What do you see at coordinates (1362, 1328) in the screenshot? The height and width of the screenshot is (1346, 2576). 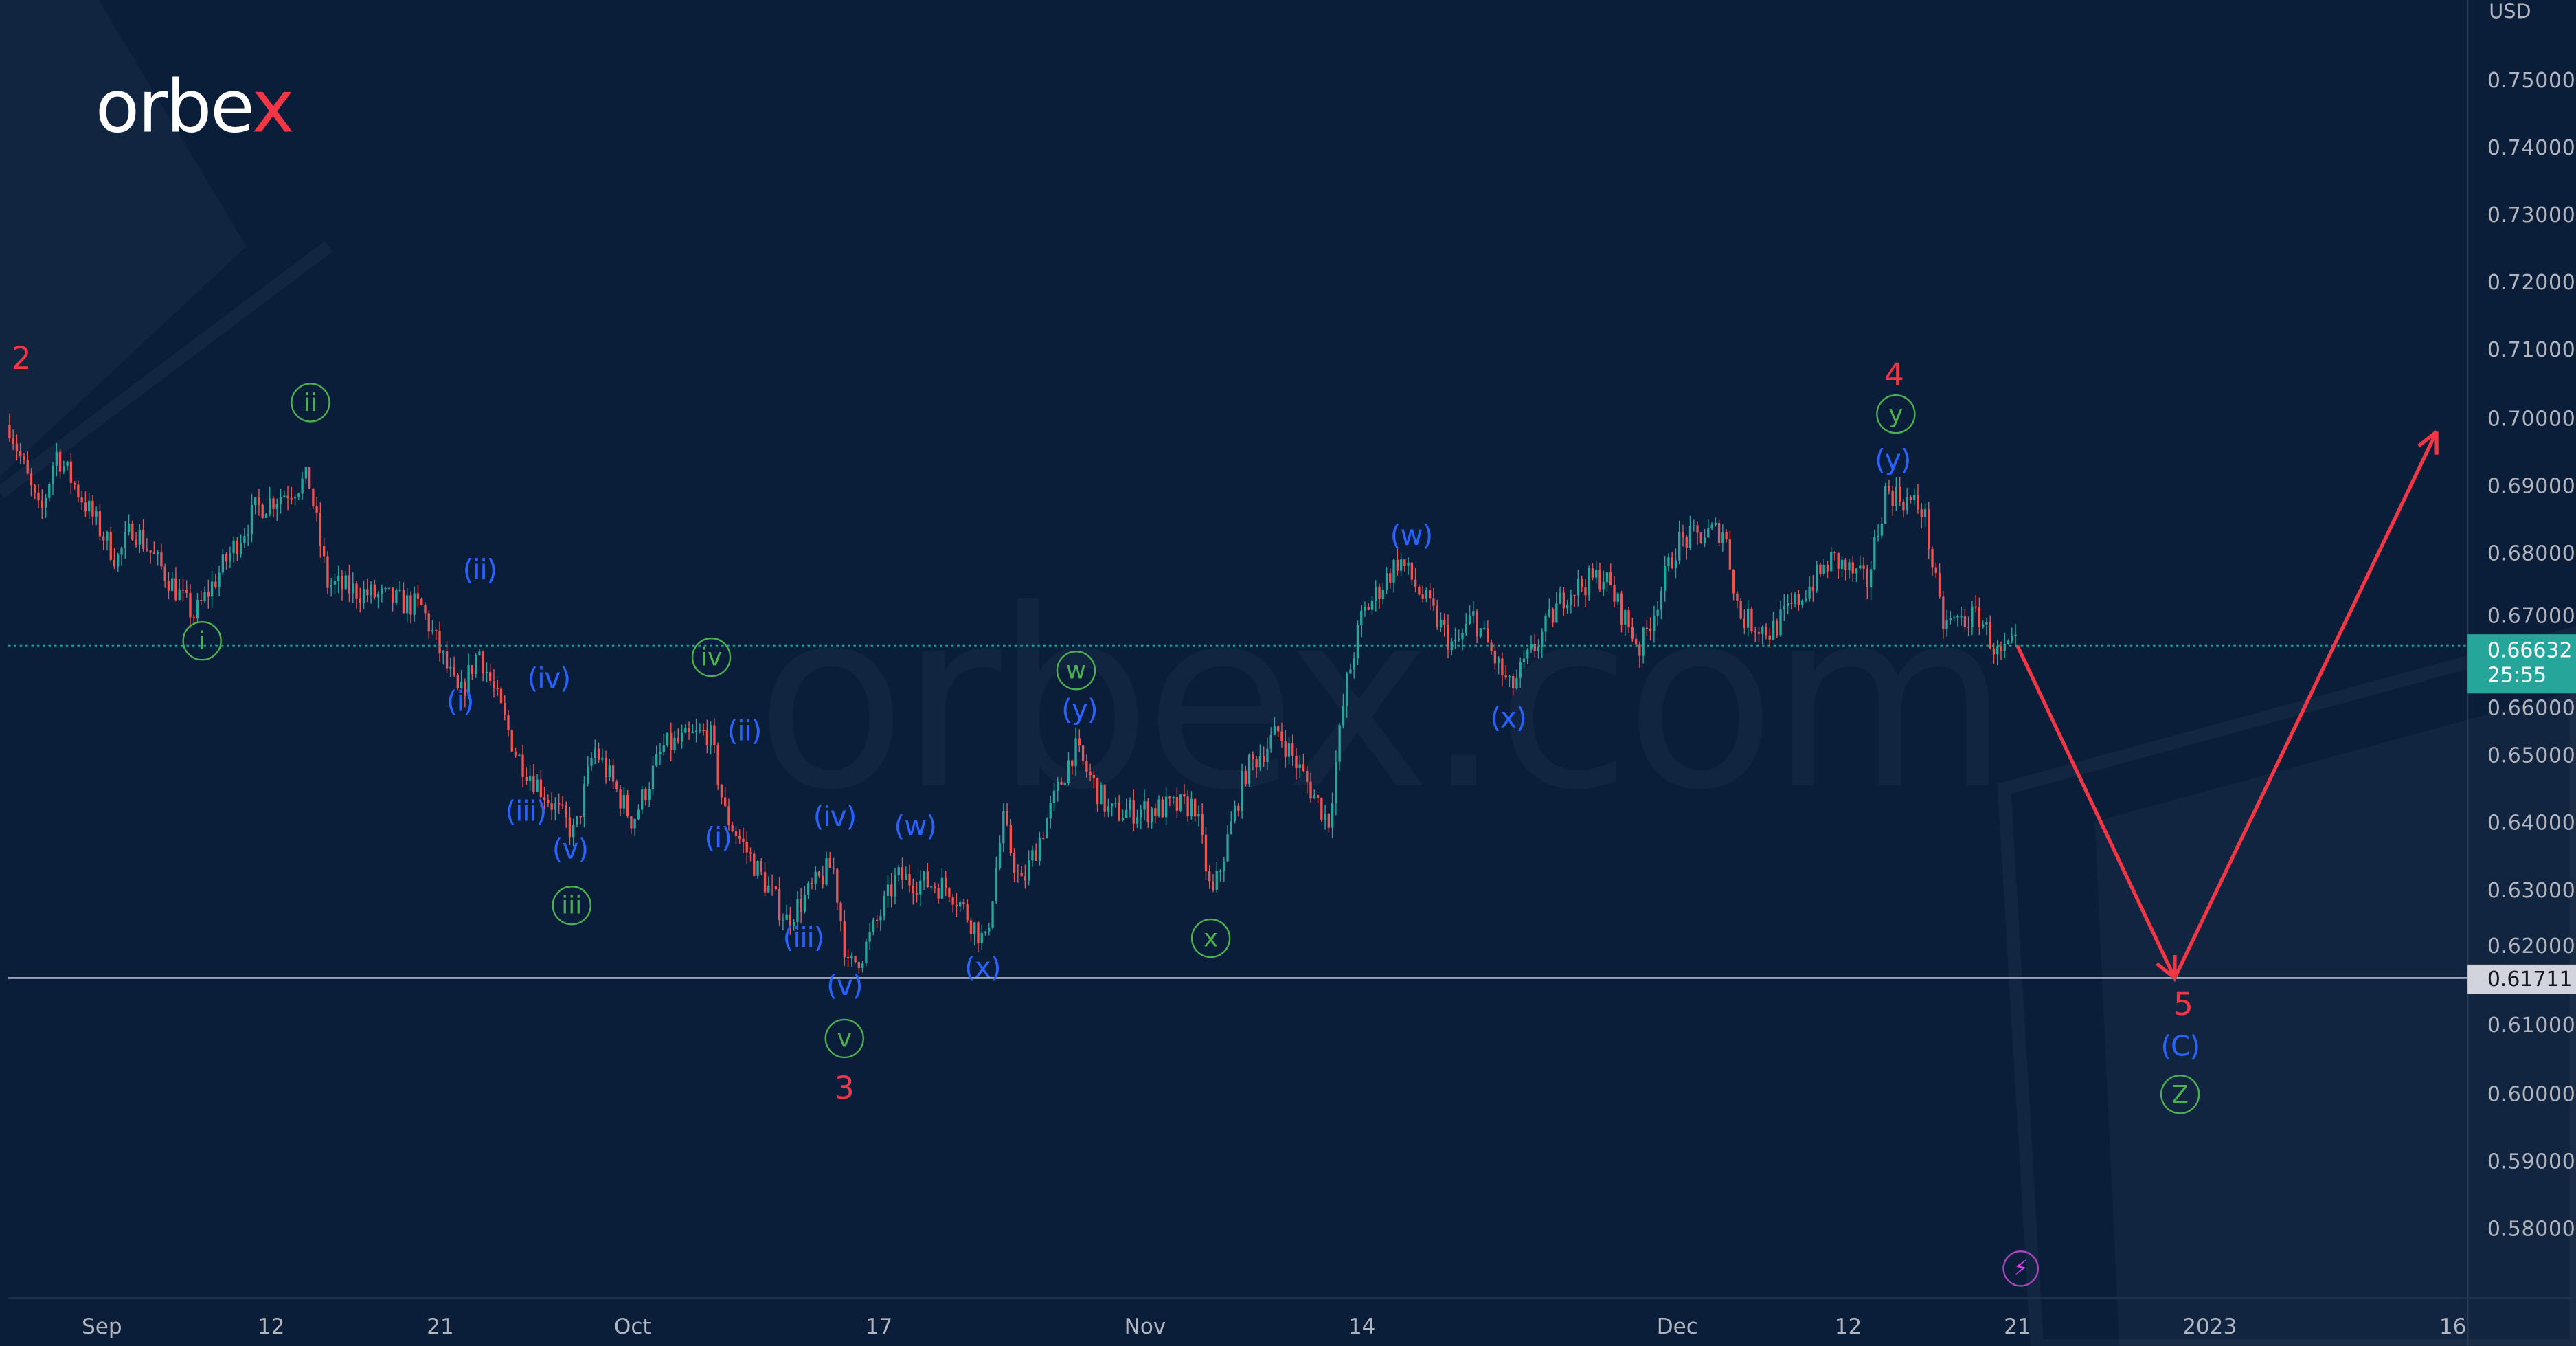 I see `time-tick-label: 14` at bounding box center [1362, 1328].